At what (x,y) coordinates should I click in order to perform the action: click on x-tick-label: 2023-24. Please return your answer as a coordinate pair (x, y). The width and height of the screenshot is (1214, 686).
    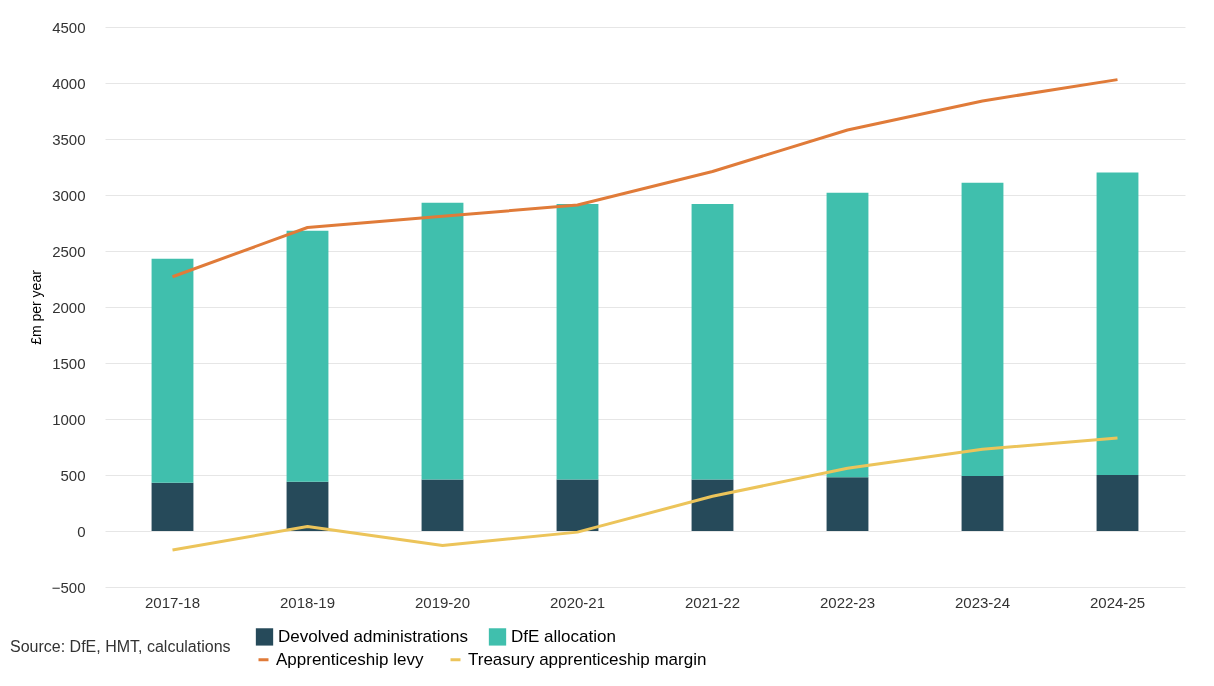
    Looking at the image, I should click on (982, 602).